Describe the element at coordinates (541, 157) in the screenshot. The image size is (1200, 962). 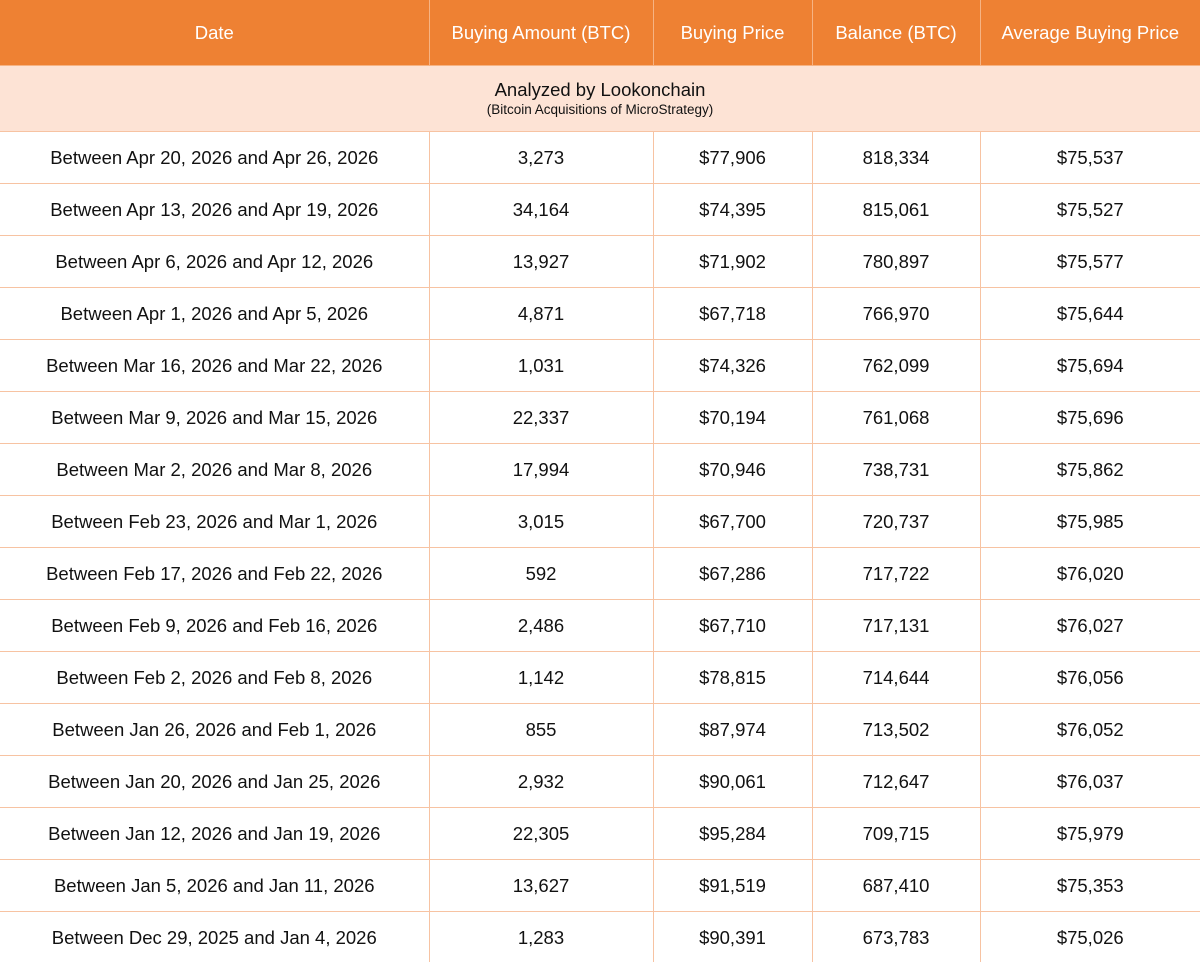
I see `buying-amount-cell: 3,273` at that location.